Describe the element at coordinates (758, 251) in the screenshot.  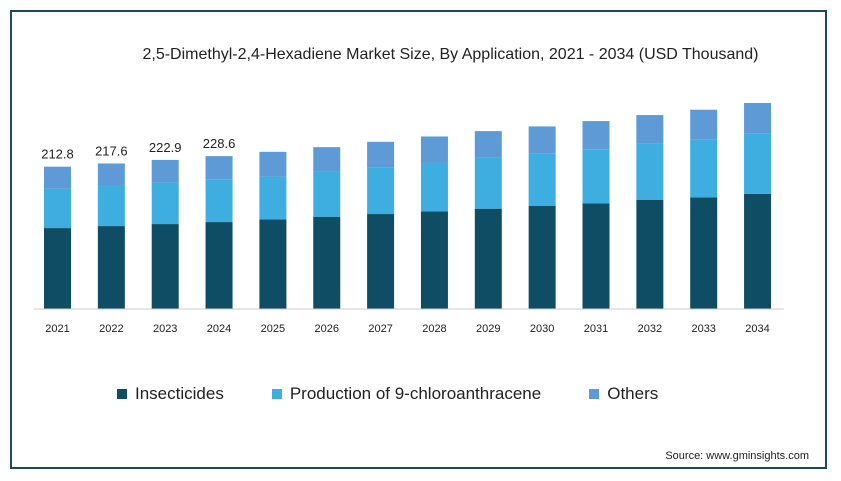
I see `bar-2034-insecticides` at that location.